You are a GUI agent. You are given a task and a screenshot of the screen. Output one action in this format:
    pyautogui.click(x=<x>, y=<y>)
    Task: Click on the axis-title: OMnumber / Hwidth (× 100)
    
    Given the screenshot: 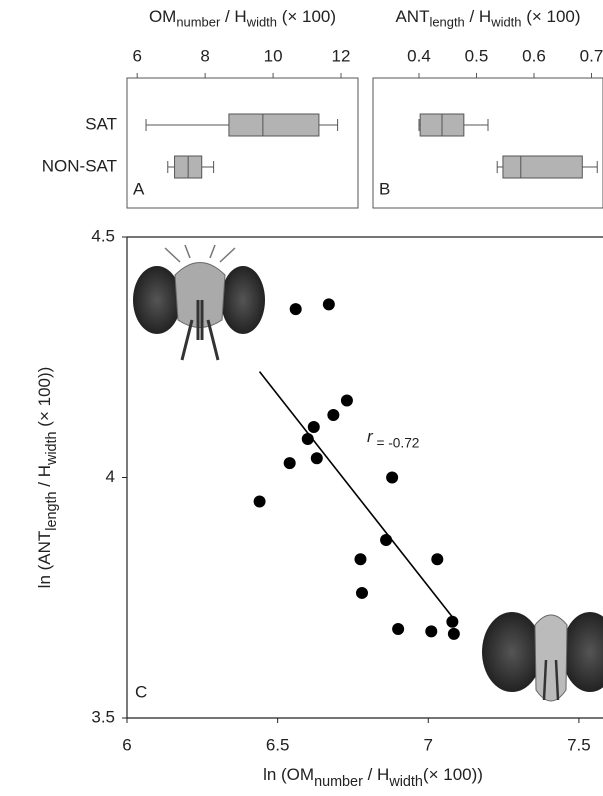 What is the action you would take?
    pyautogui.click(x=242, y=18)
    